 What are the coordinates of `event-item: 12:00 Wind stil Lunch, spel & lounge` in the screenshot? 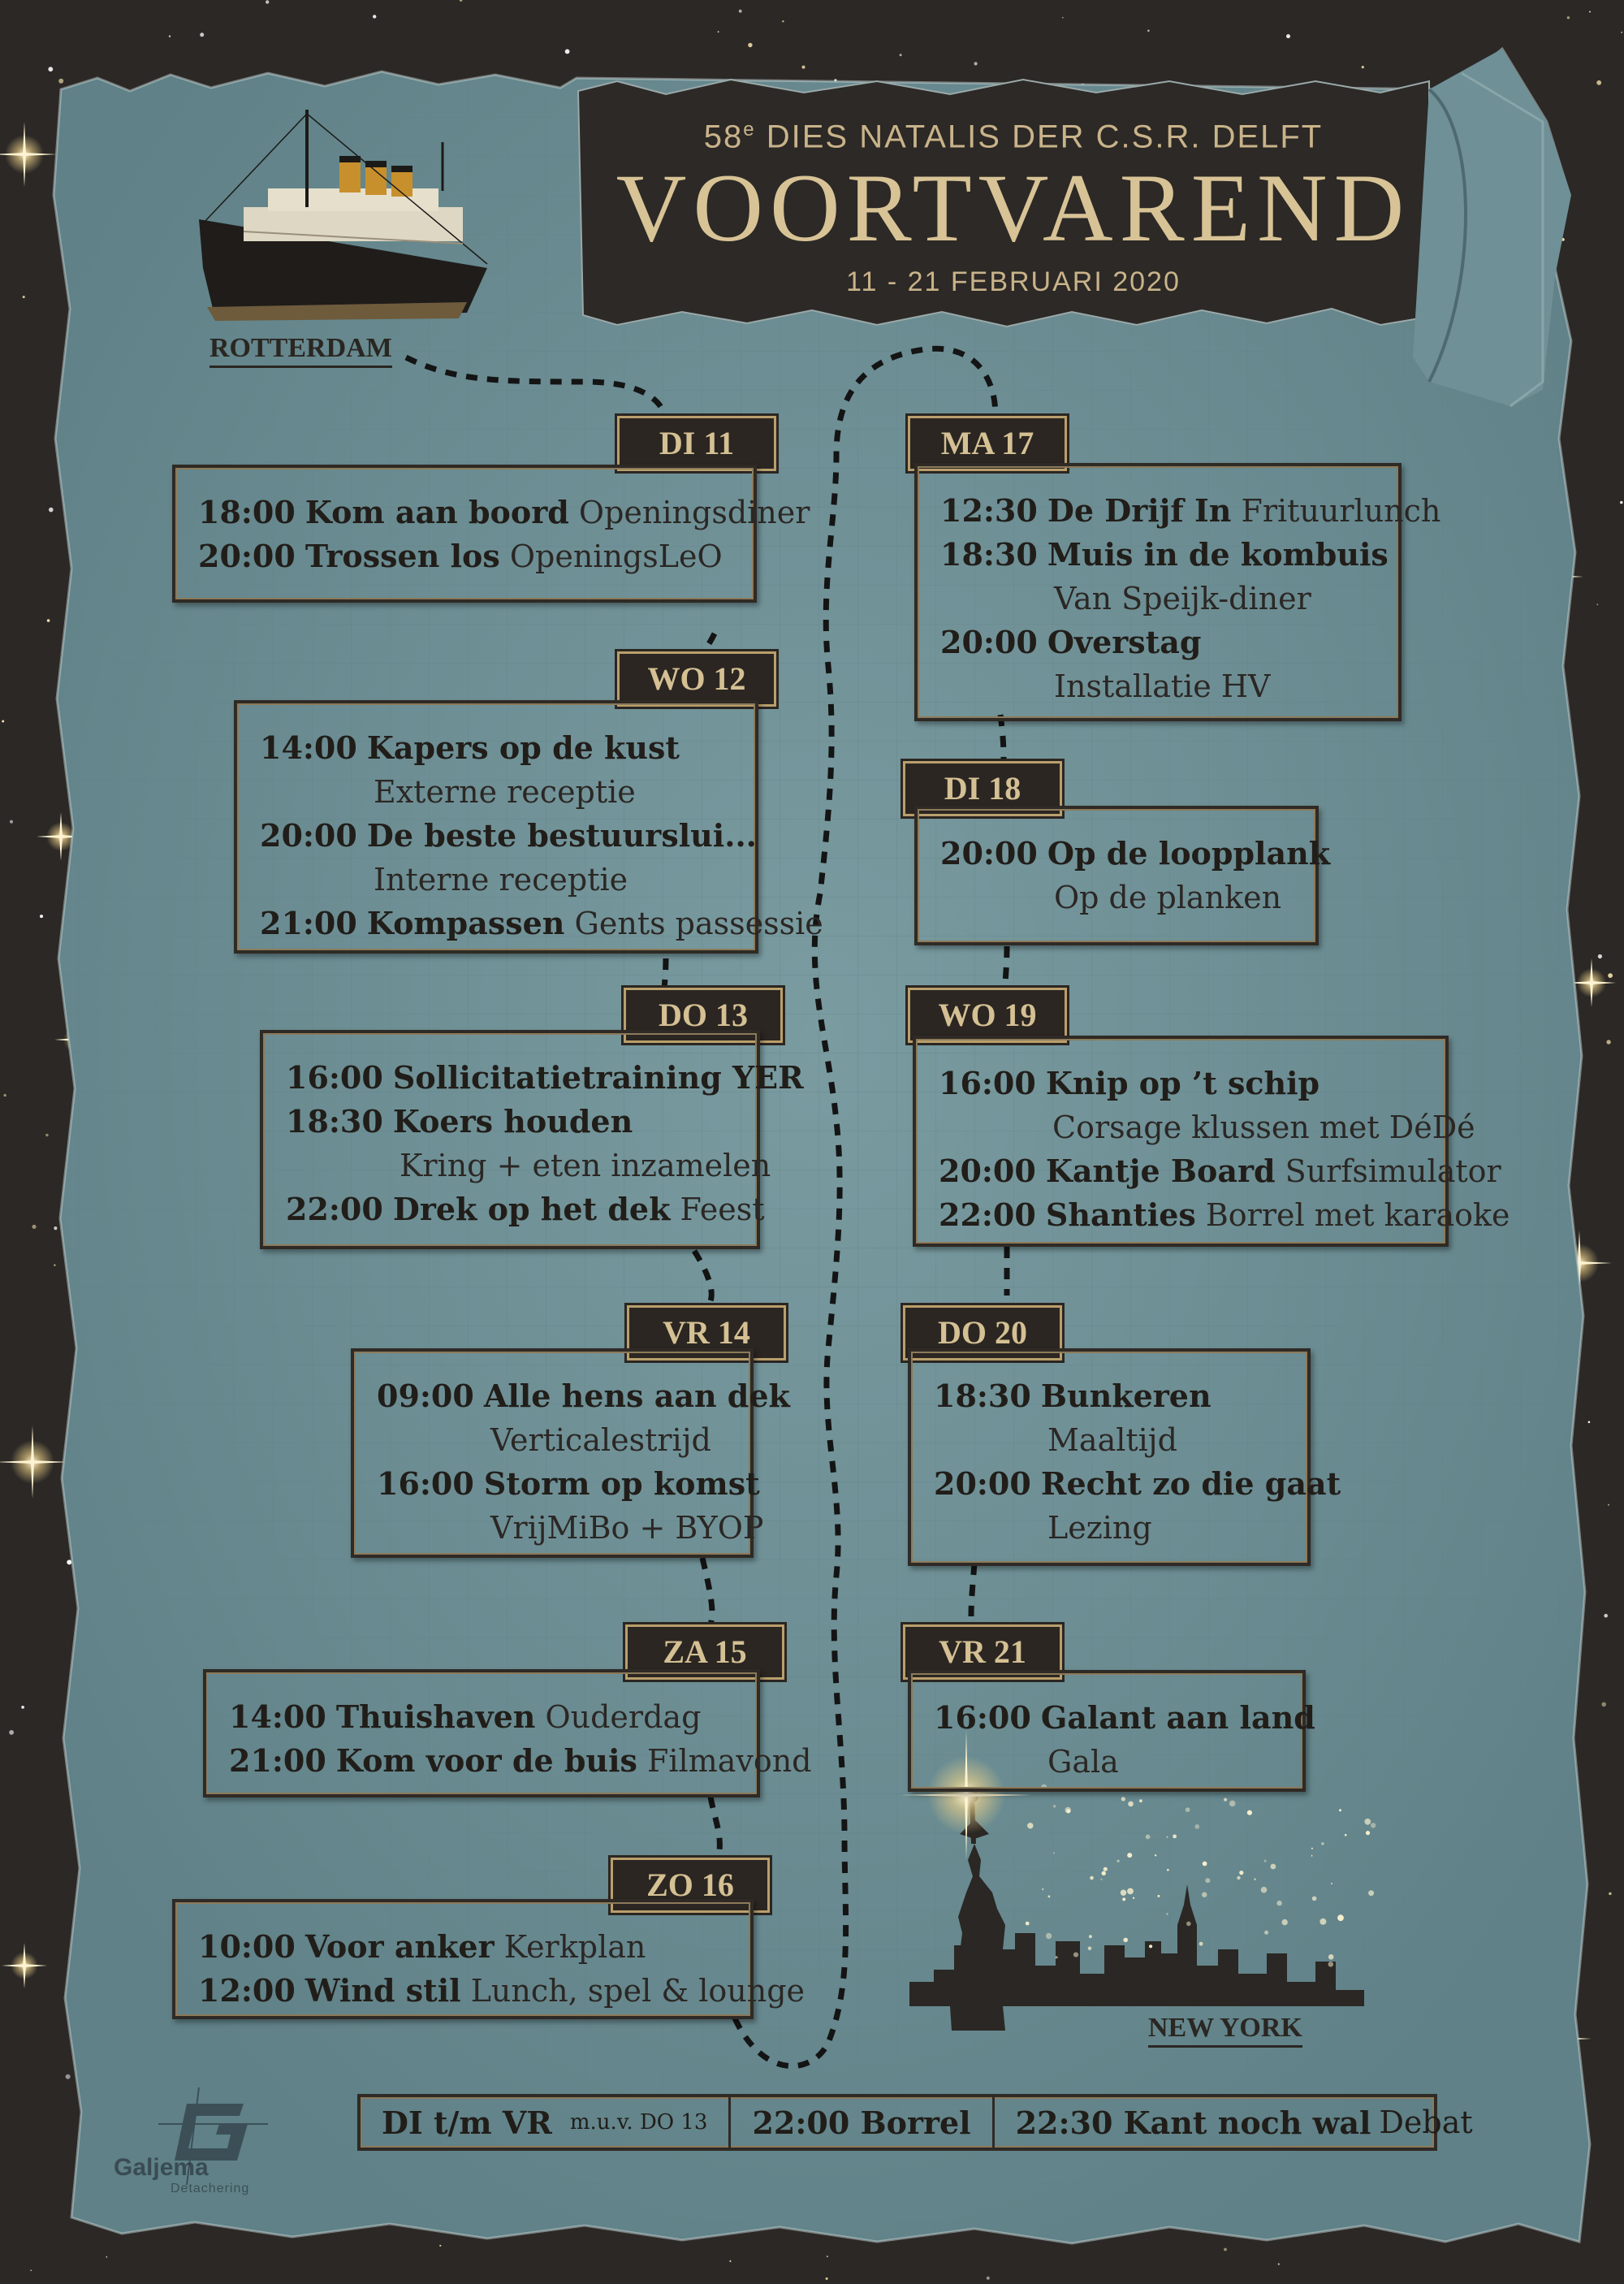 It's located at (502, 1991).